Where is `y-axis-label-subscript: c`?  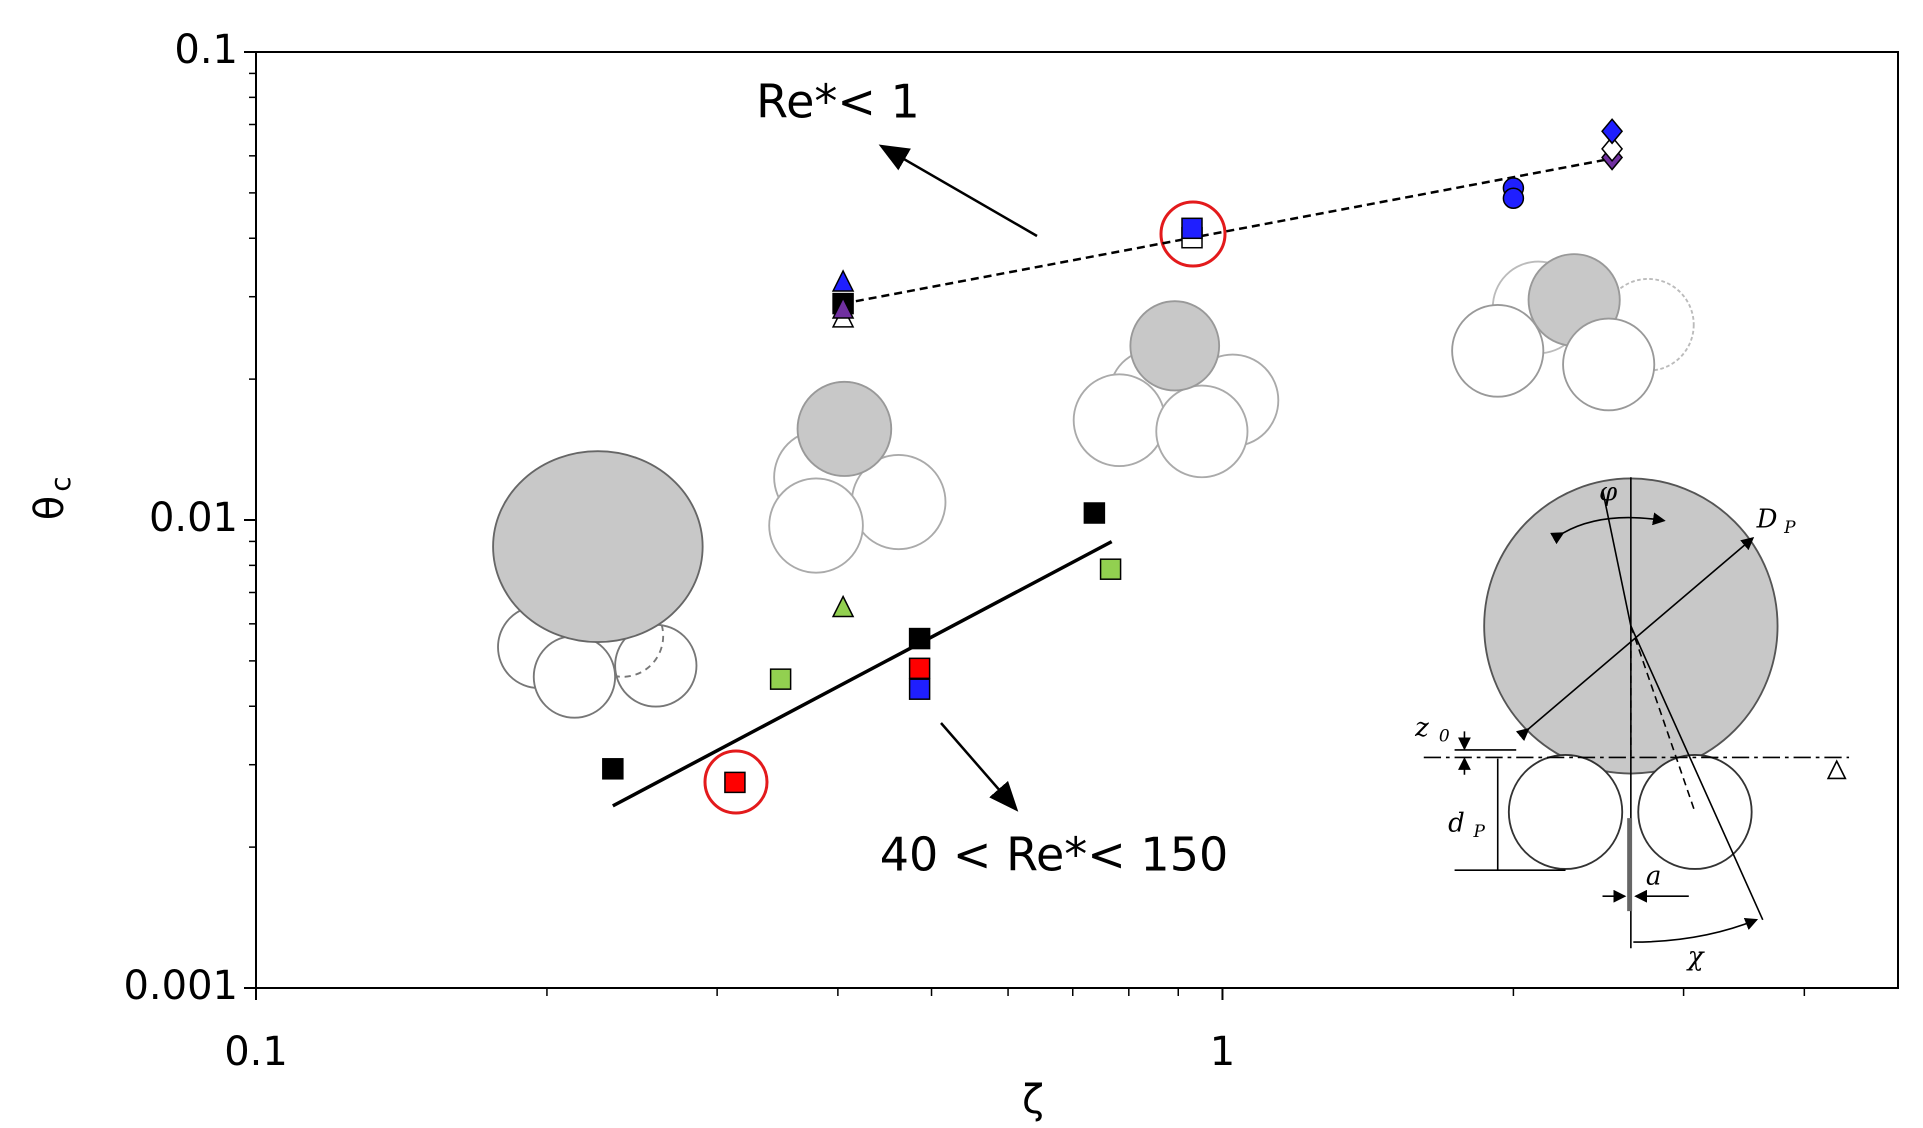
y-axis-label-subscript: c is located at coordinates (60, 483).